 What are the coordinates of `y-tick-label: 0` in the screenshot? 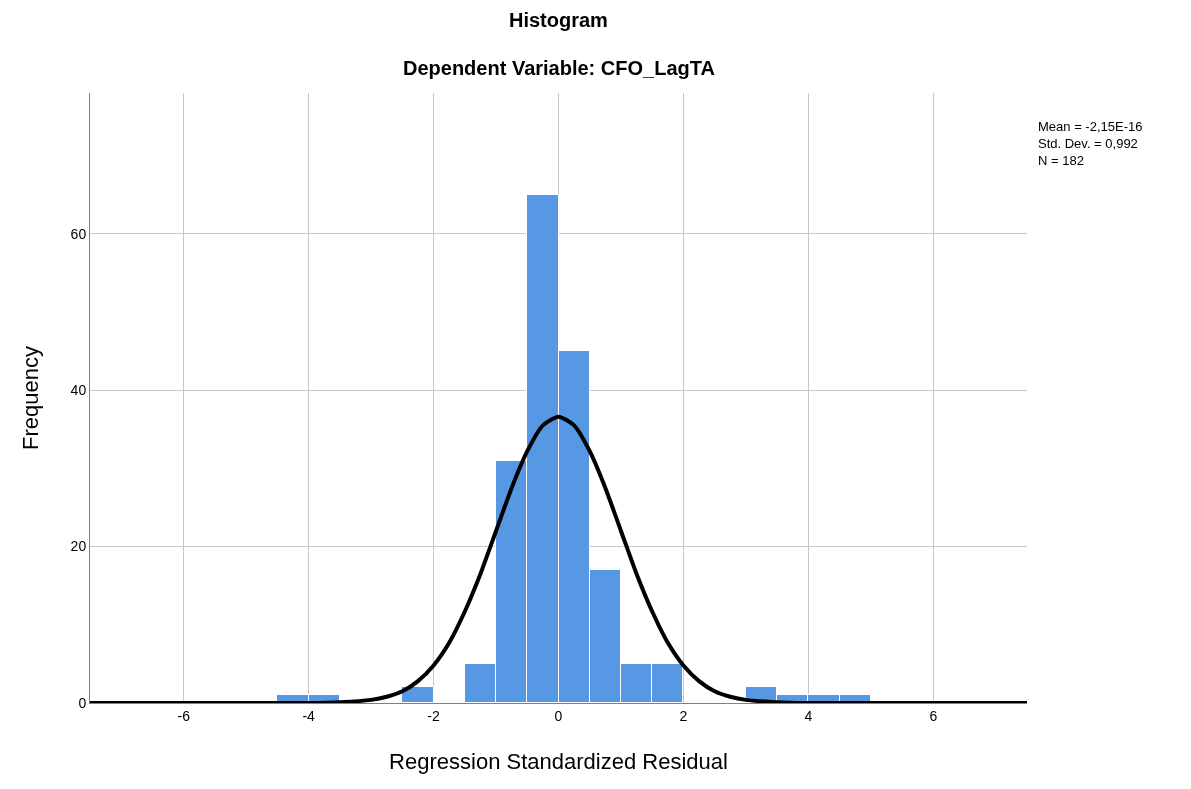 It's located at (82, 702).